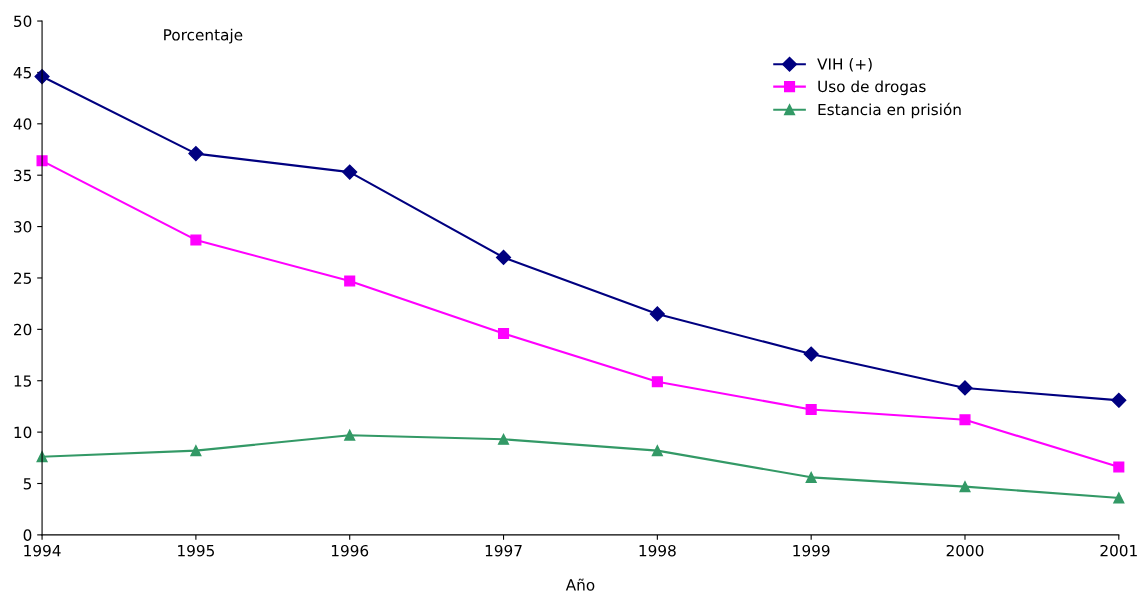 The width and height of the screenshot is (1137, 601). I want to click on y-tick-label: 20, so click(23, 329).